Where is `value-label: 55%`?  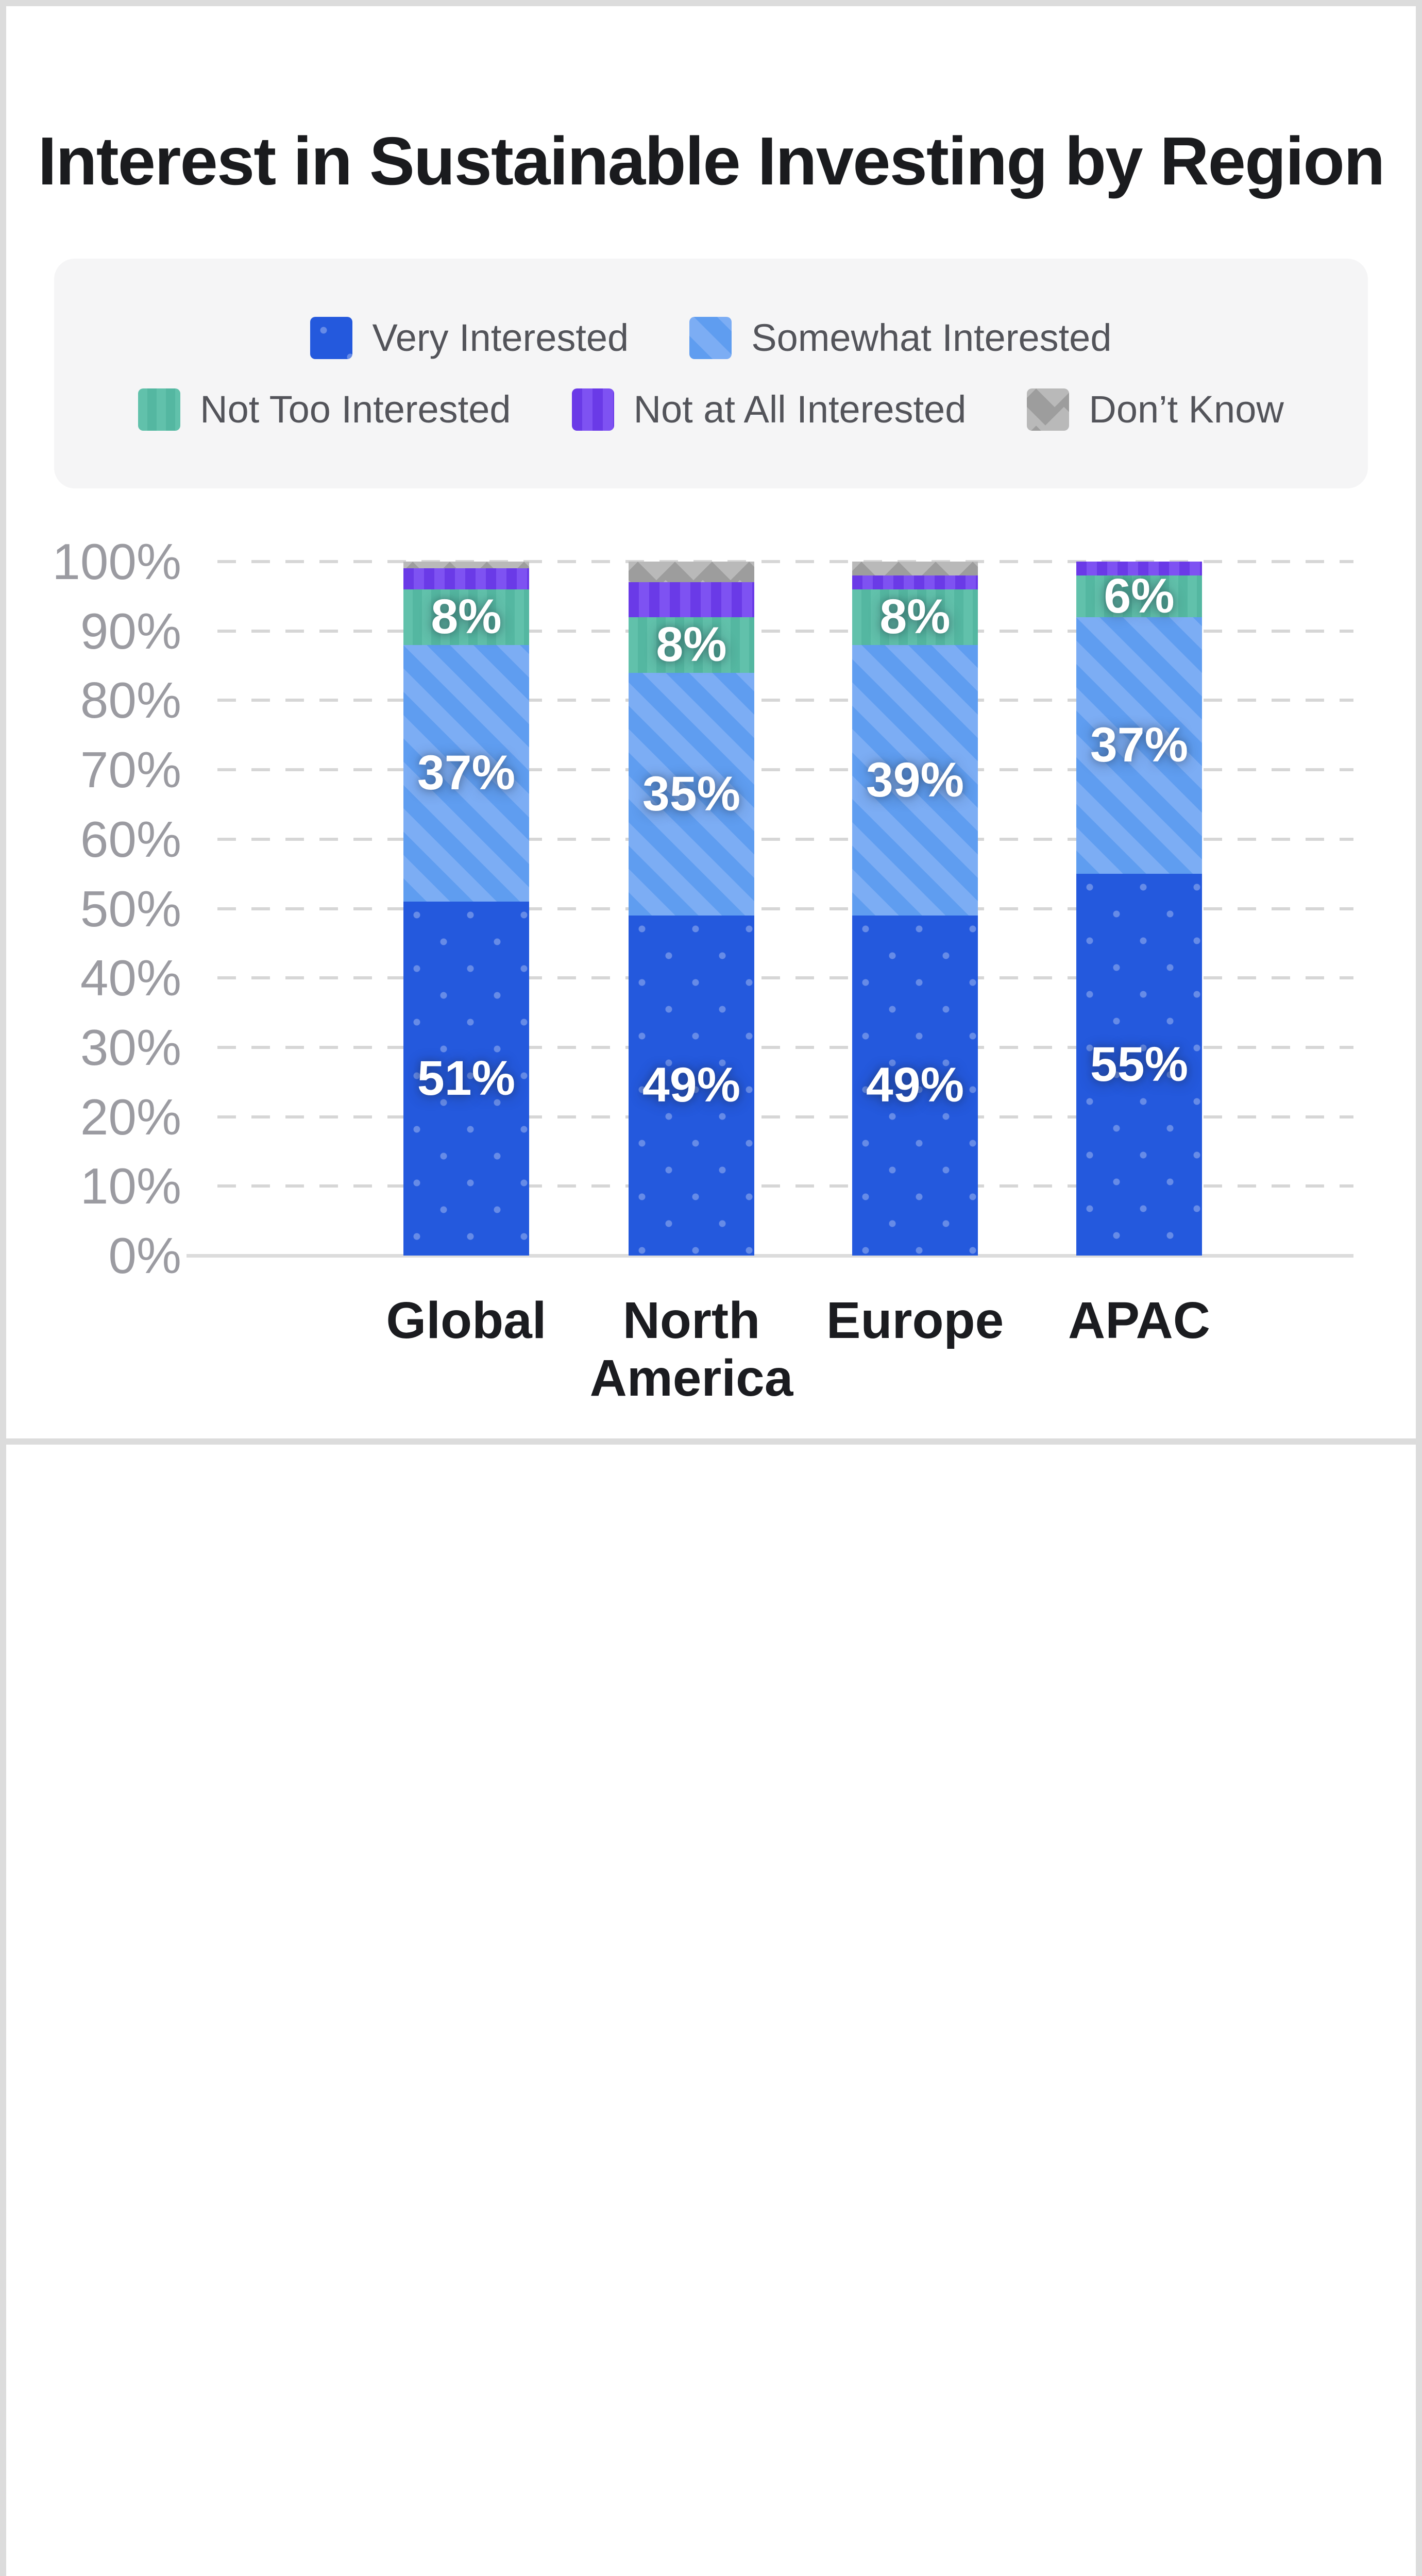 value-label: 55% is located at coordinates (1139, 1064).